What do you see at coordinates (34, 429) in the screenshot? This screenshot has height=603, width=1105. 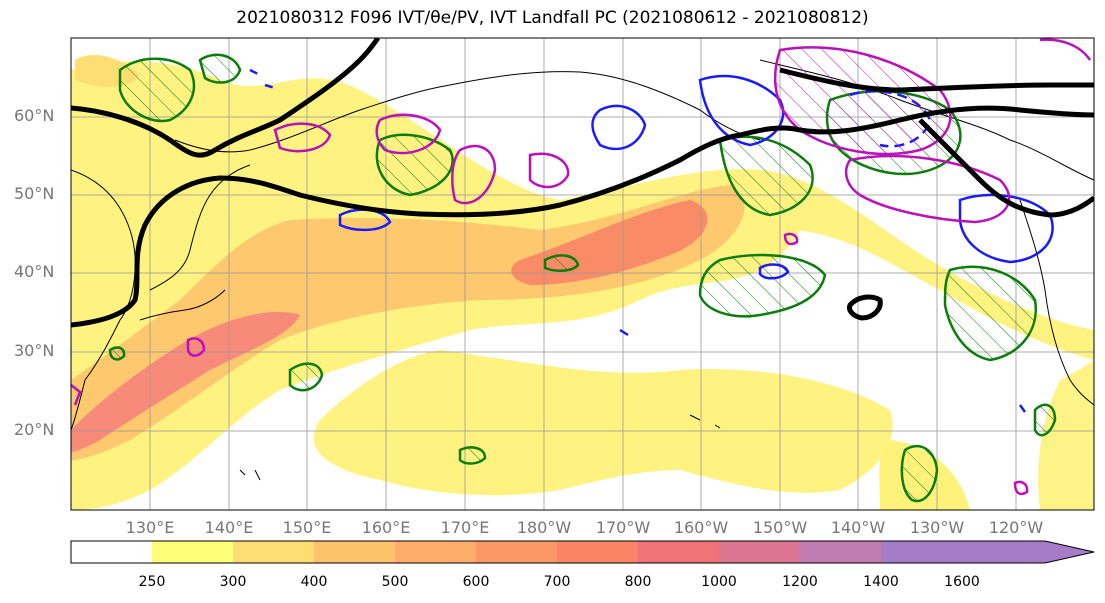 I see `lat-label: 20°N` at bounding box center [34, 429].